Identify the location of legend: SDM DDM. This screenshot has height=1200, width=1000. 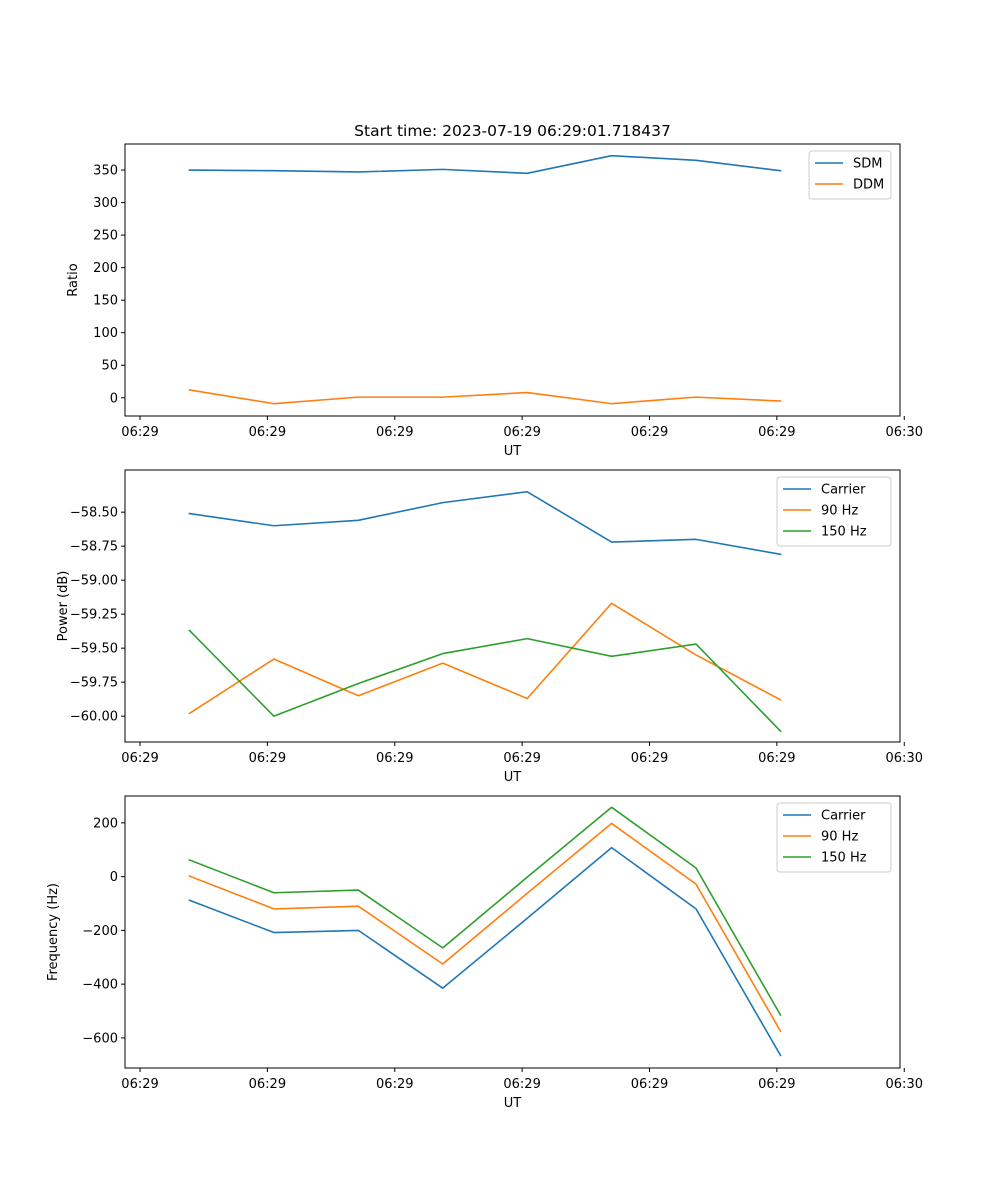
(850, 175).